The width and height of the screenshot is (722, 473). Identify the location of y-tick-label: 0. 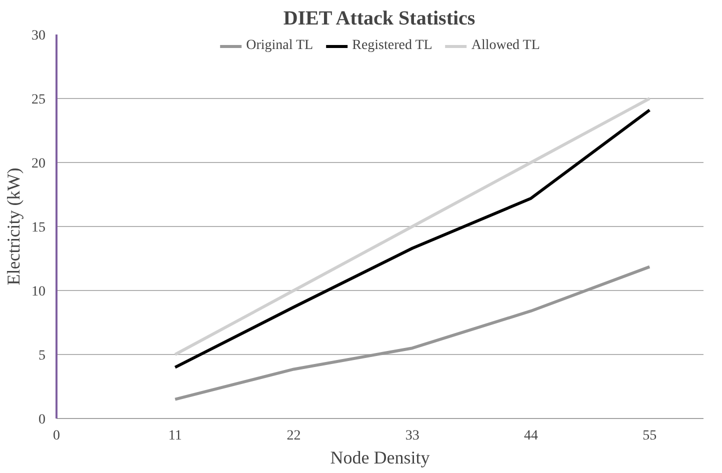
(42, 420).